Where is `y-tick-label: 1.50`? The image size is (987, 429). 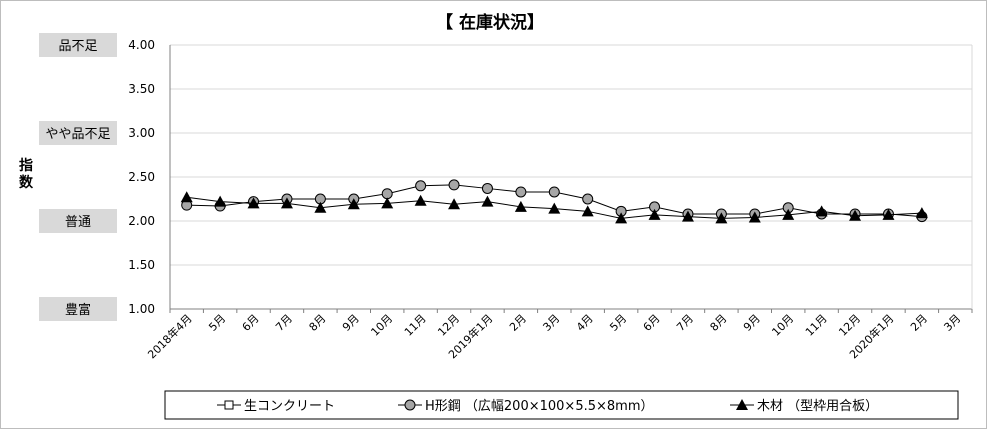
y-tick-label: 1.50 is located at coordinates (141, 265).